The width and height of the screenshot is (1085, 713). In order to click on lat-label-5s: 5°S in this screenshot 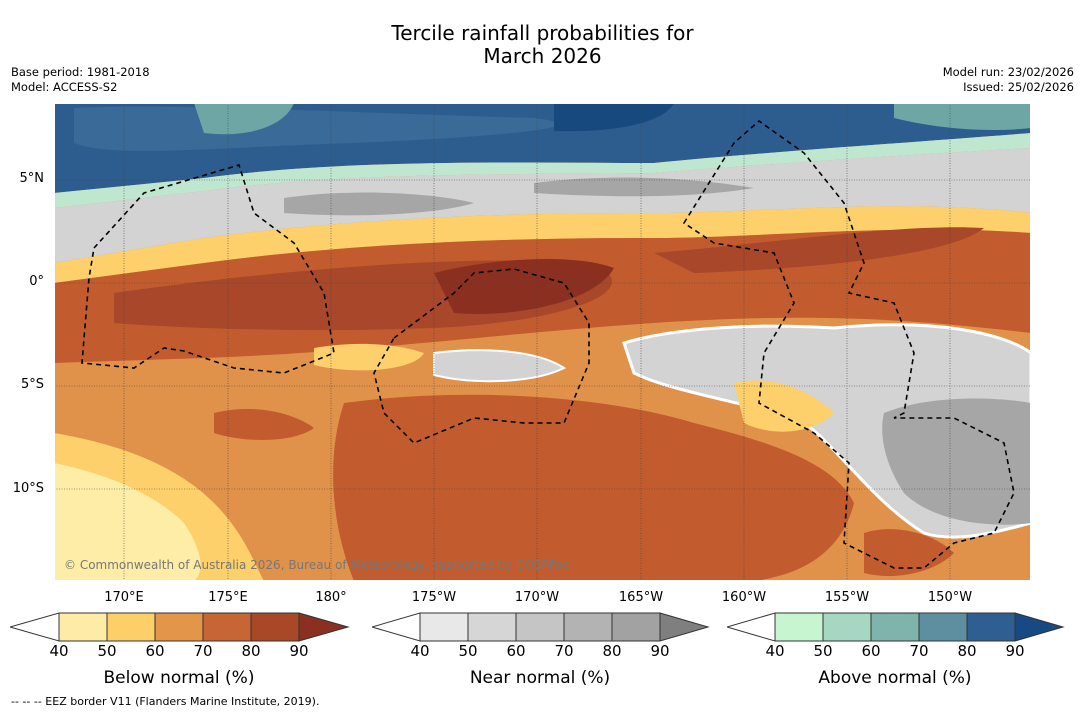, I will do `click(32, 384)`.